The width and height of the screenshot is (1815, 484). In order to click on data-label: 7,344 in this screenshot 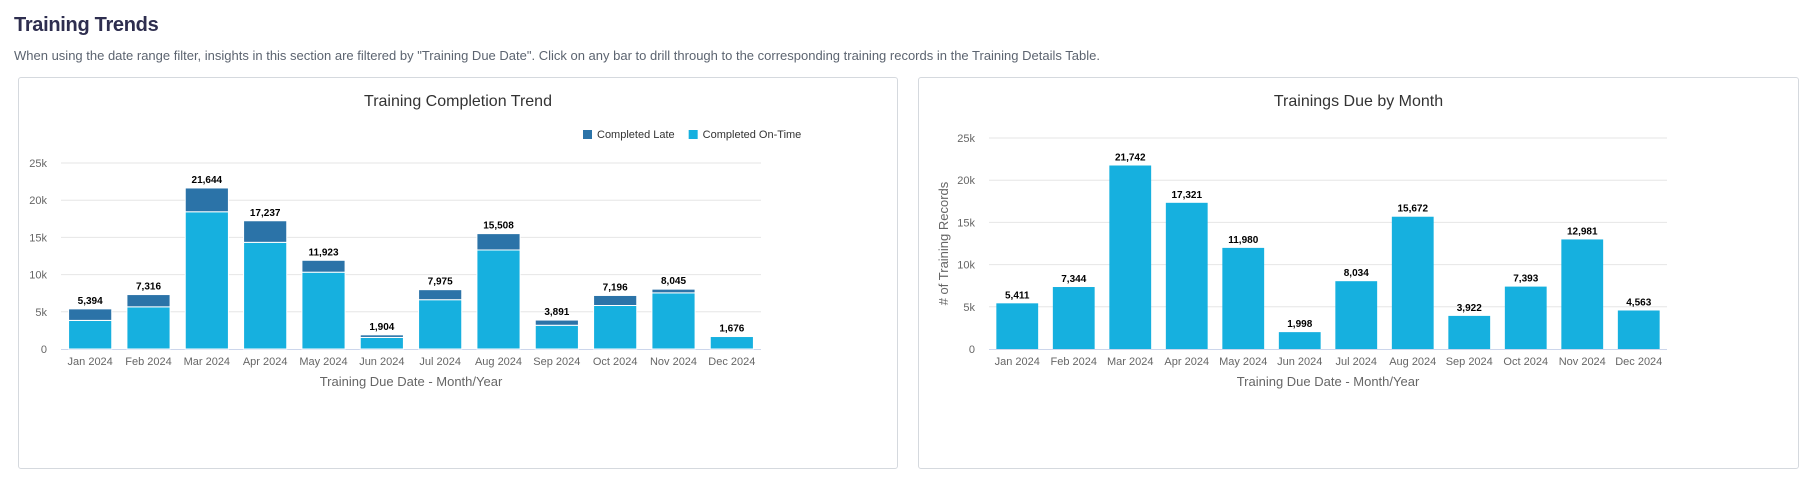, I will do `click(1073, 279)`.